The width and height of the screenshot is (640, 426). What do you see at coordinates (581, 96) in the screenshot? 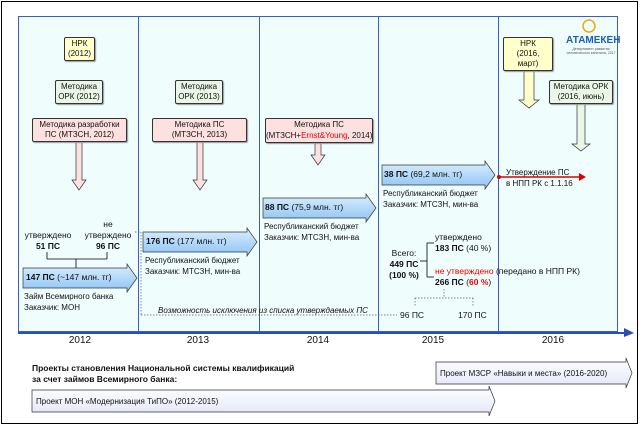
I see `box-line: (2016, июнь)` at bounding box center [581, 96].